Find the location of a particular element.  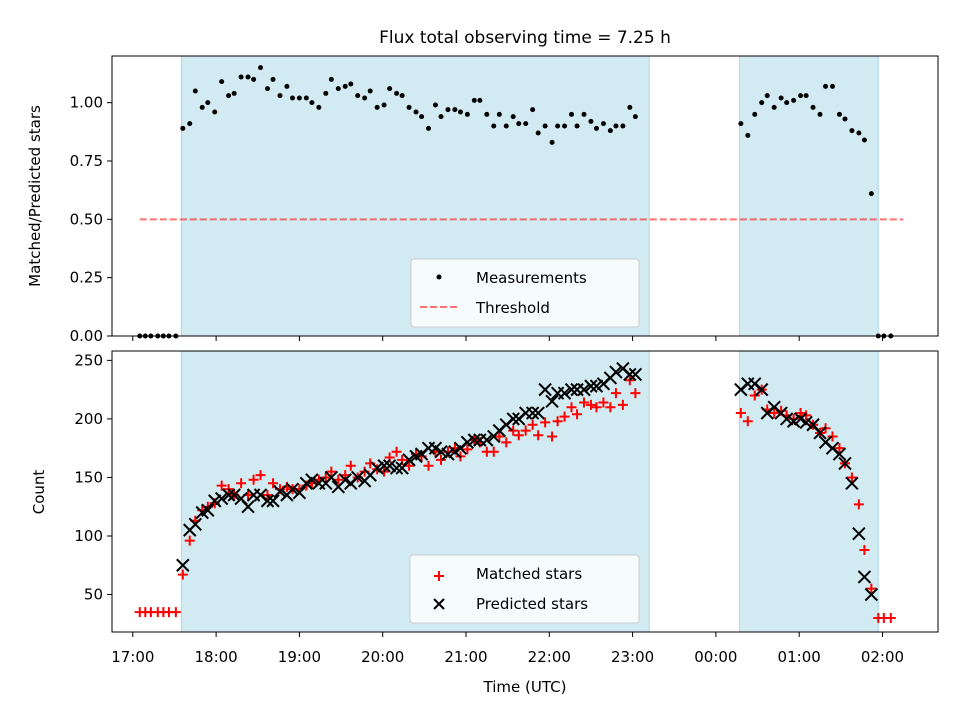

x-tick-label: 01:00 is located at coordinates (799, 657).